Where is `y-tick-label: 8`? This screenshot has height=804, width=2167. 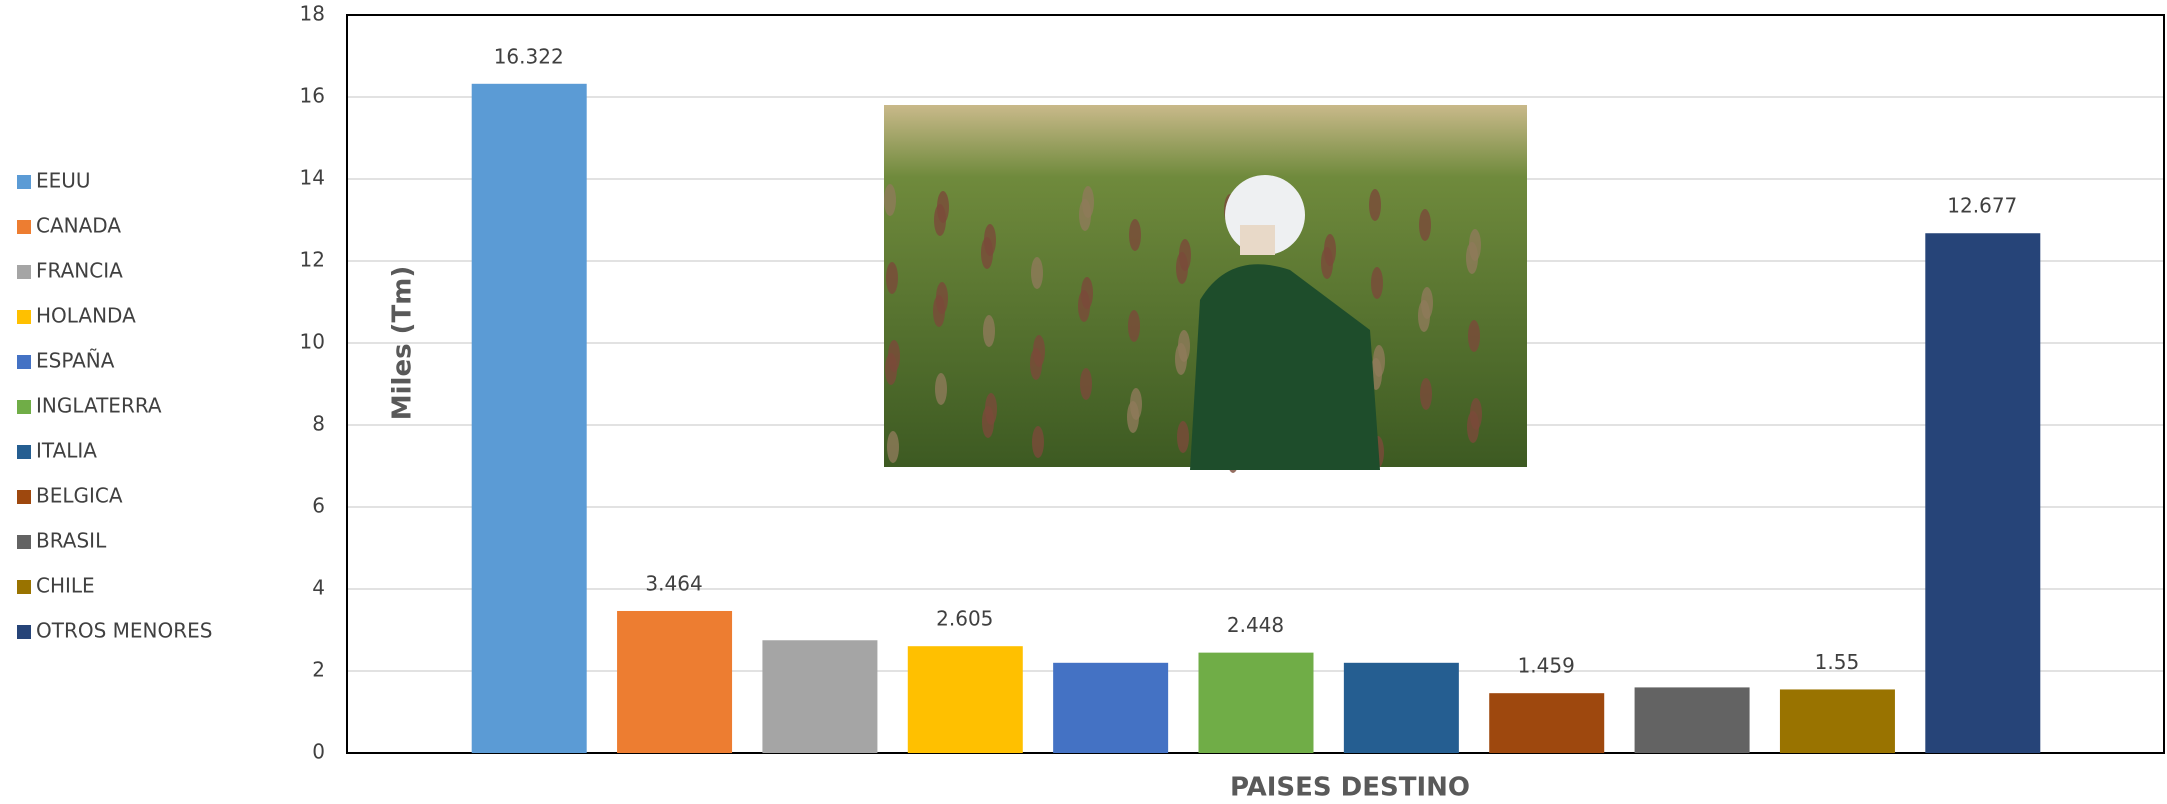
y-tick-label: 8 is located at coordinates (318, 424).